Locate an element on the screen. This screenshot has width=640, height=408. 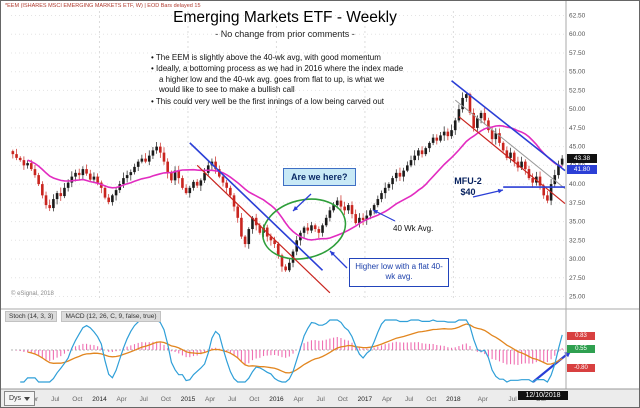
trendline-value-badge: 41.80 is located at coordinates (582, 169).